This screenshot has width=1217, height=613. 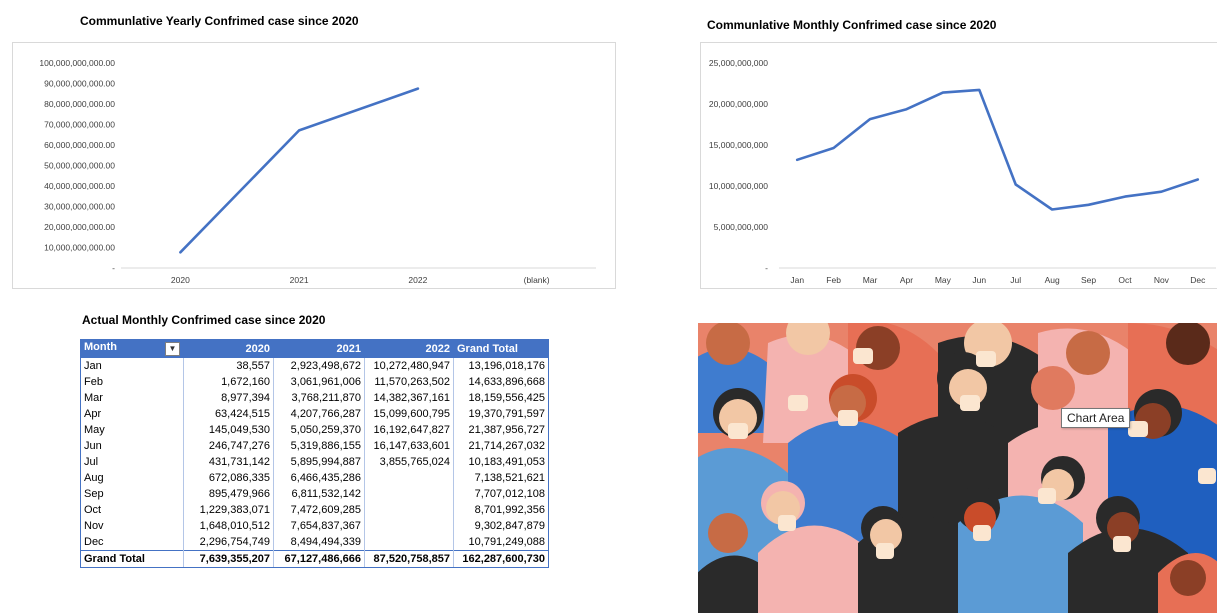 I want to click on month-cell: Jul, so click(x=132, y=462).